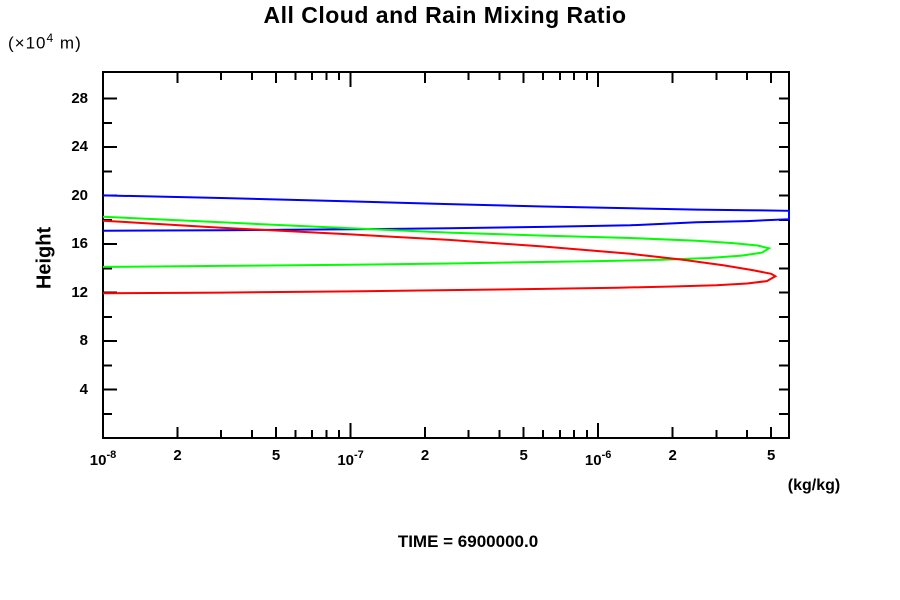 This screenshot has height=600, width=900. What do you see at coordinates (103, 459) in the screenshot?
I see `x-tick-label: 10⁻⁸` at bounding box center [103, 459].